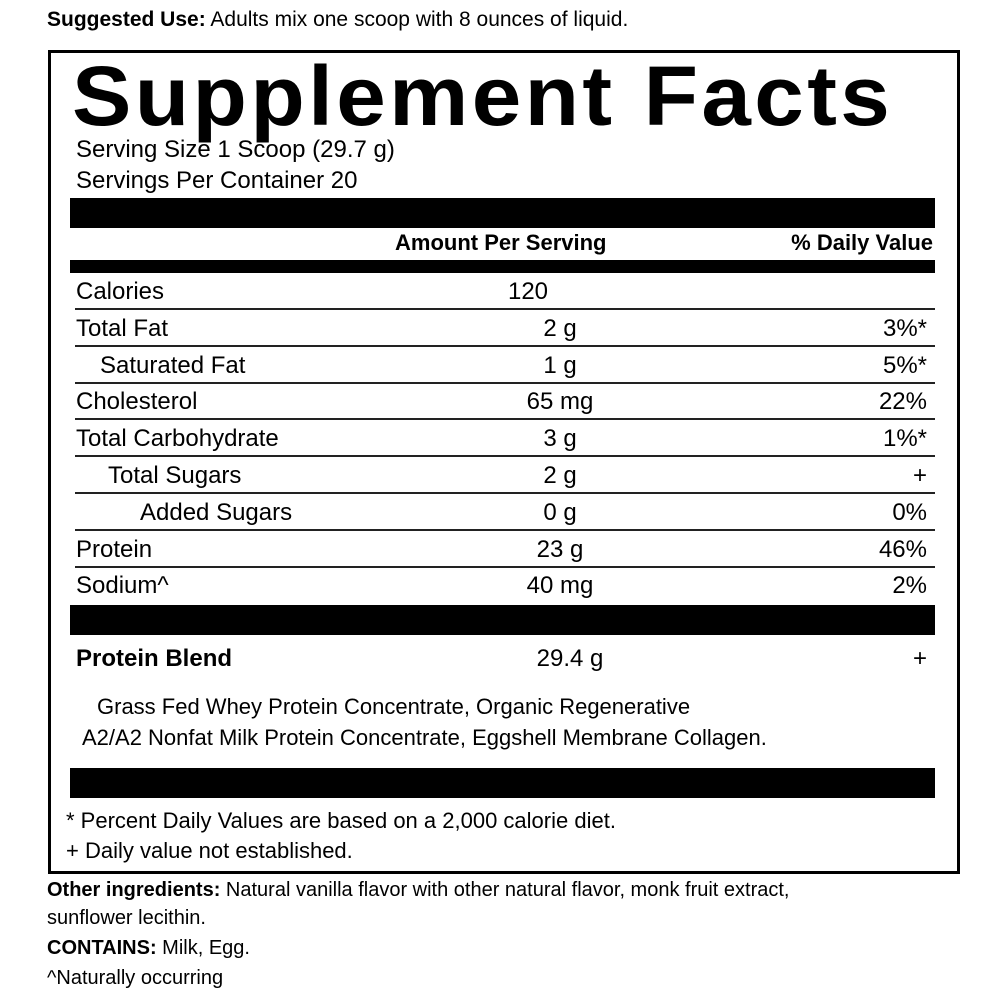  I want to click on nutrient-row: Added Sugars 0 g 0%, so click(502, 512).